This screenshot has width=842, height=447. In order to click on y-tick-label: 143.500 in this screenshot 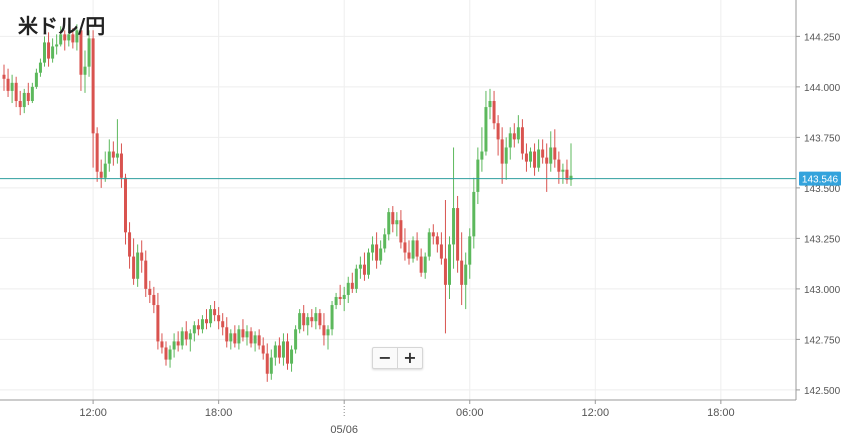, I will do `click(822, 189)`.